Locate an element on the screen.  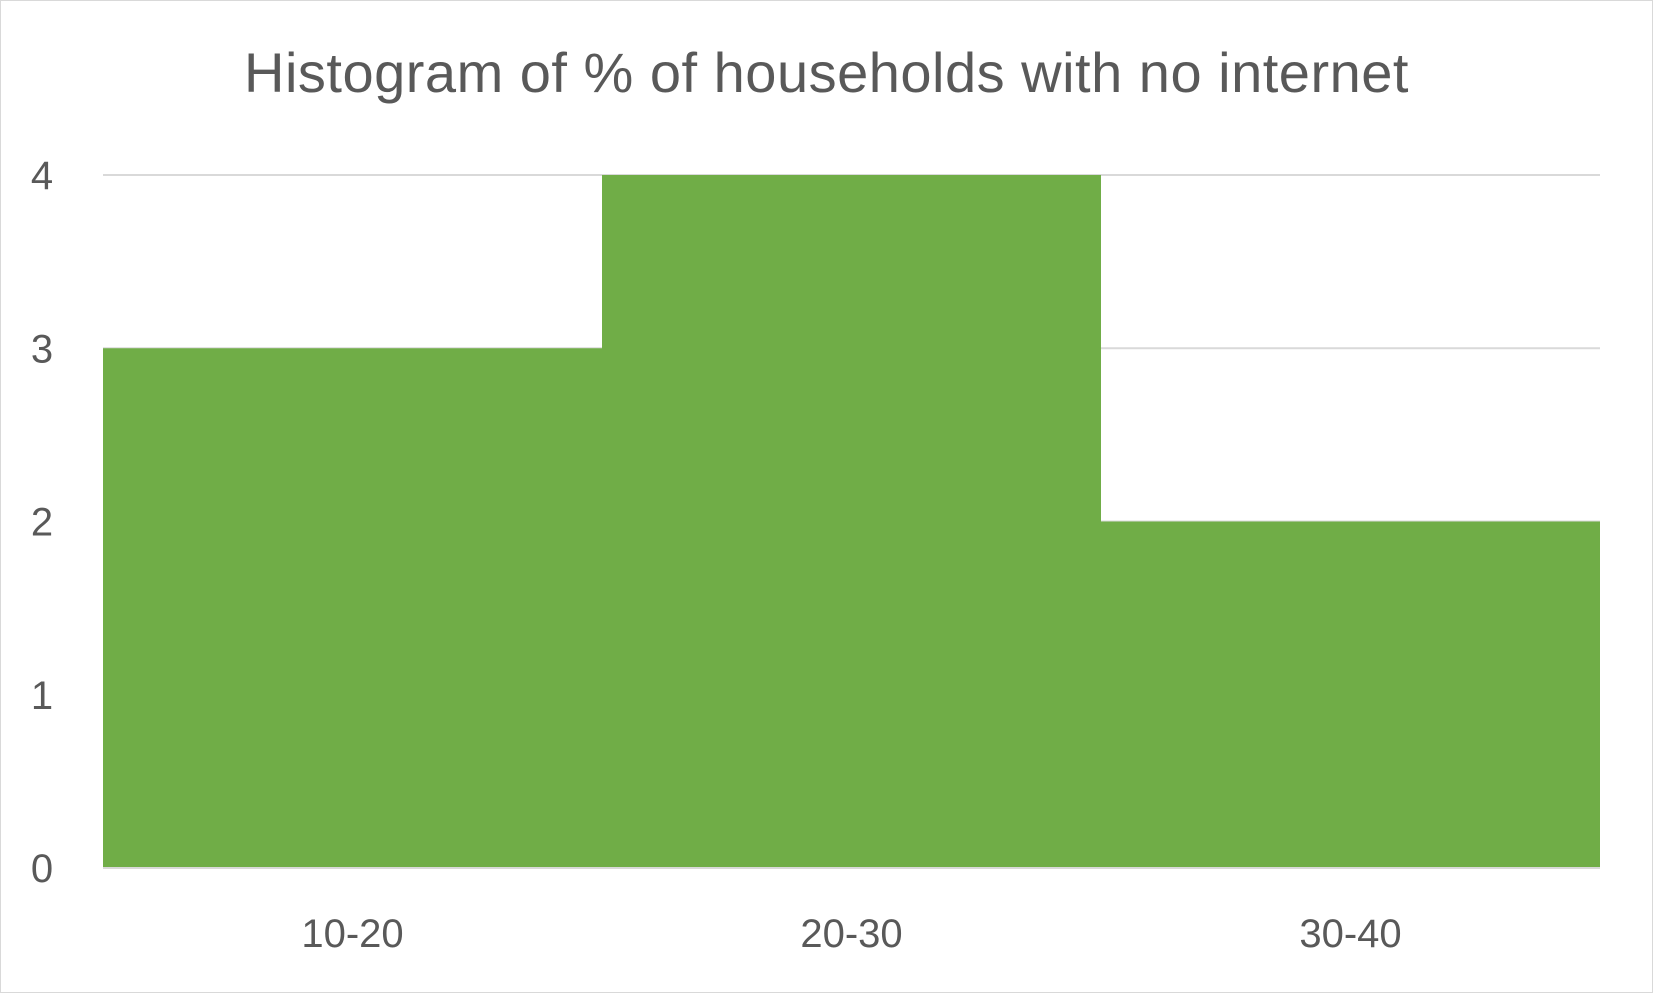
x-tick-label: 30-40 is located at coordinates (1350, 934).